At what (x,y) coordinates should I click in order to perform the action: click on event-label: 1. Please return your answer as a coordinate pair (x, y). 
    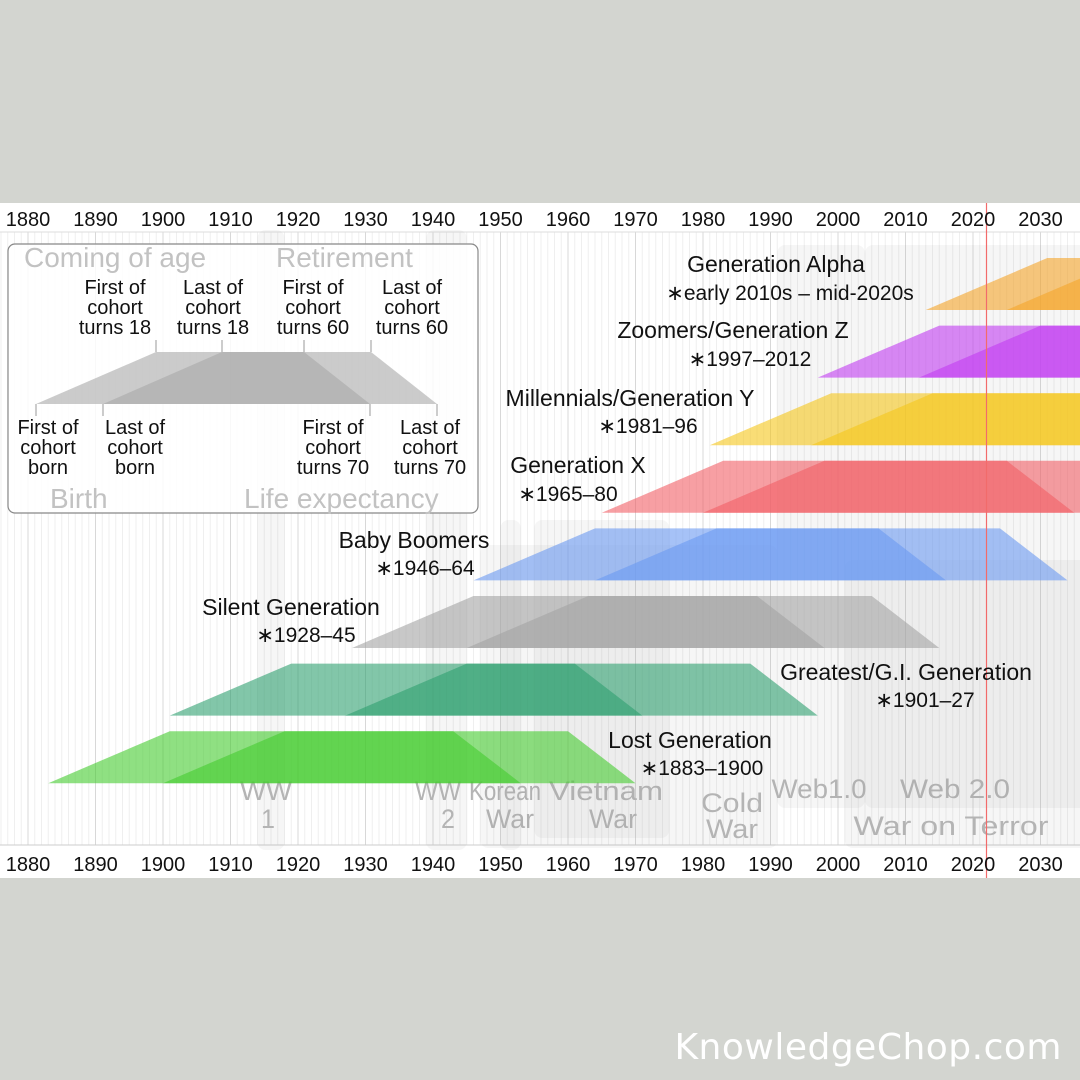
    Looking at the image, I should click on (268, 819).